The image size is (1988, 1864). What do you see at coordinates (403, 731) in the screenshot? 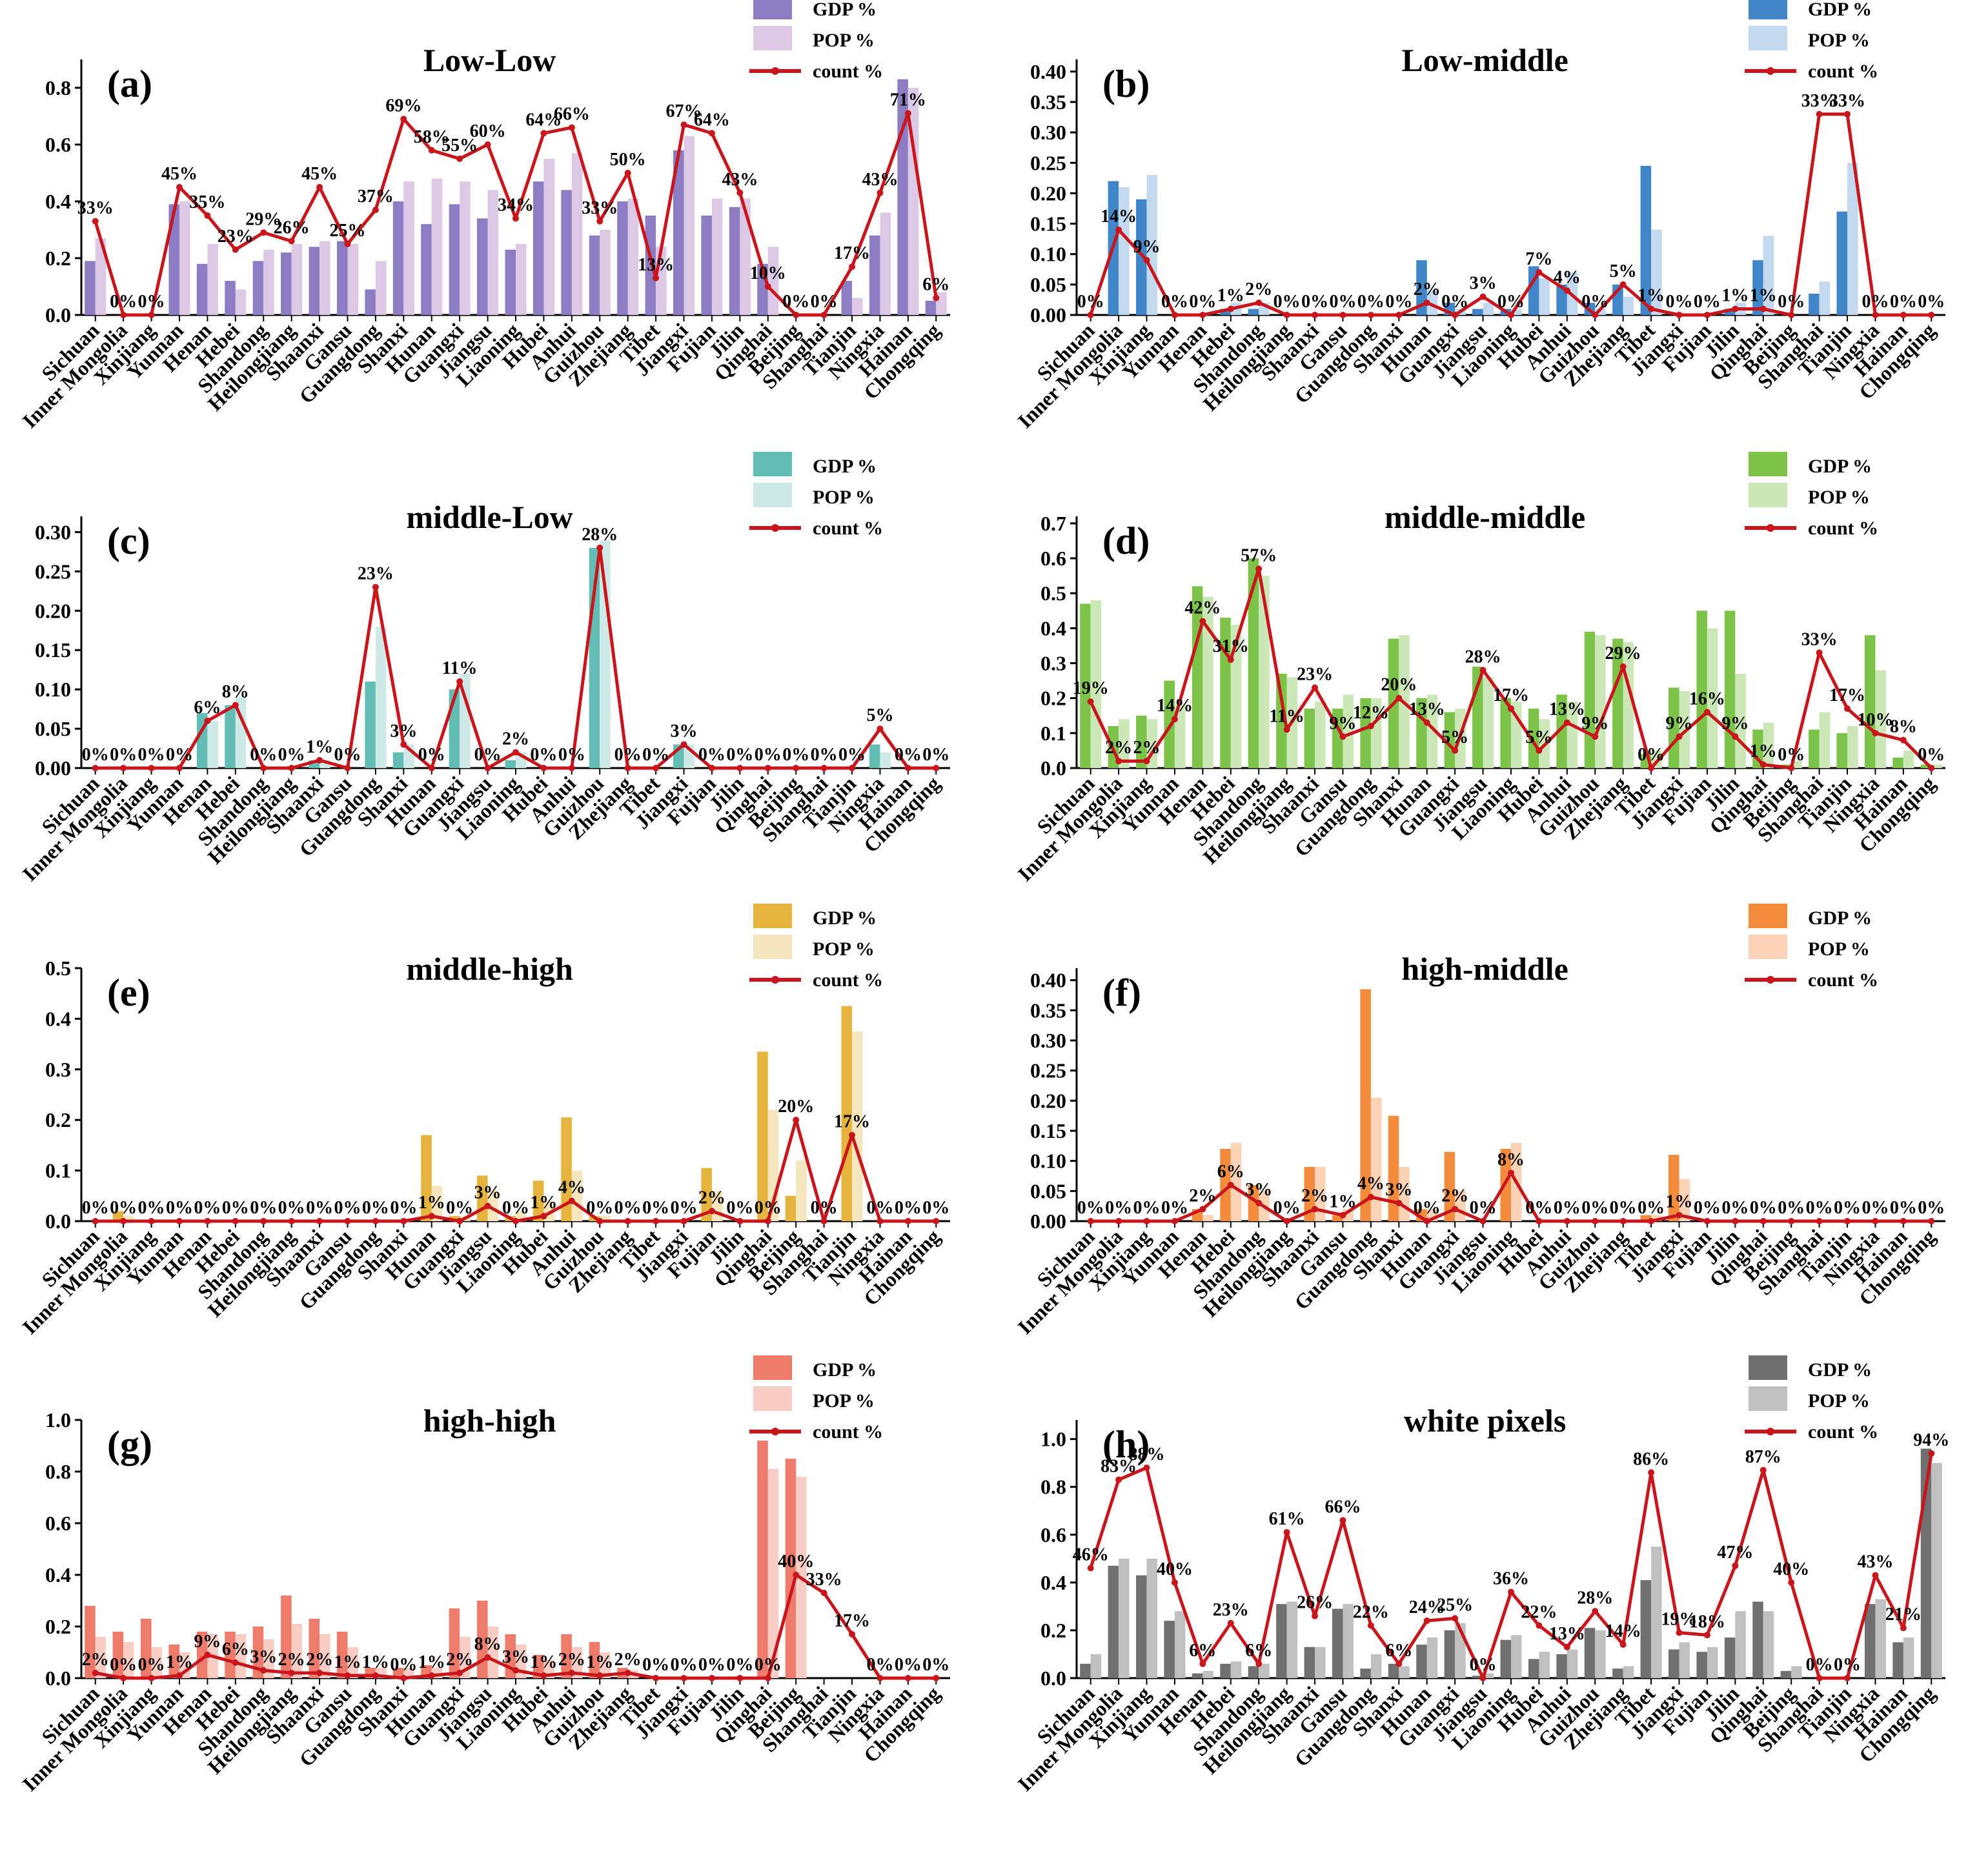
I see `count-data-label: 3%` at bounding box center [403, 731].